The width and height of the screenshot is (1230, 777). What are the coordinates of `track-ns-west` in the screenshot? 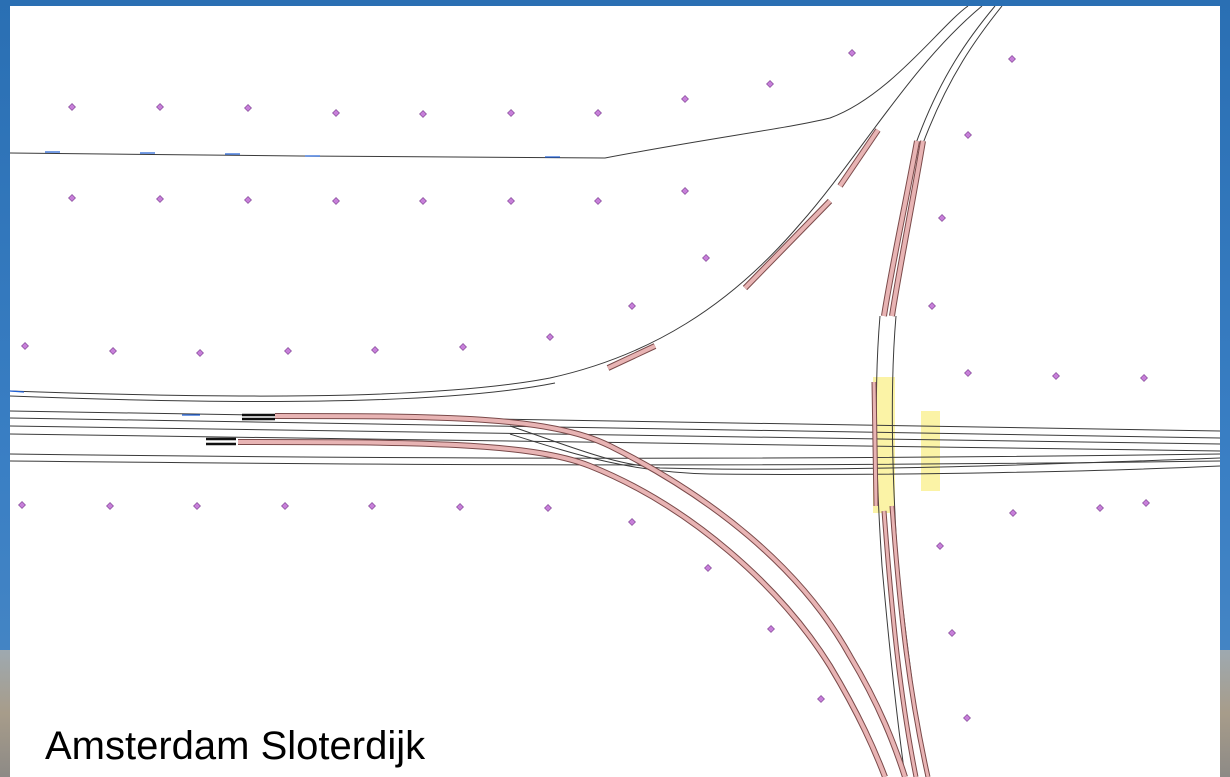 It's located at (890, 546).